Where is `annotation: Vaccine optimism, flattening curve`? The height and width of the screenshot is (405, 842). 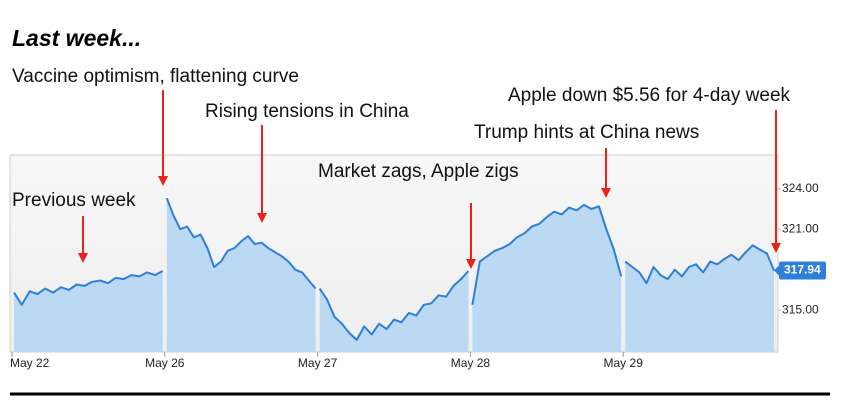
annotation: Vaccine optimism, flattening curve is located at coordinates (155, 76).